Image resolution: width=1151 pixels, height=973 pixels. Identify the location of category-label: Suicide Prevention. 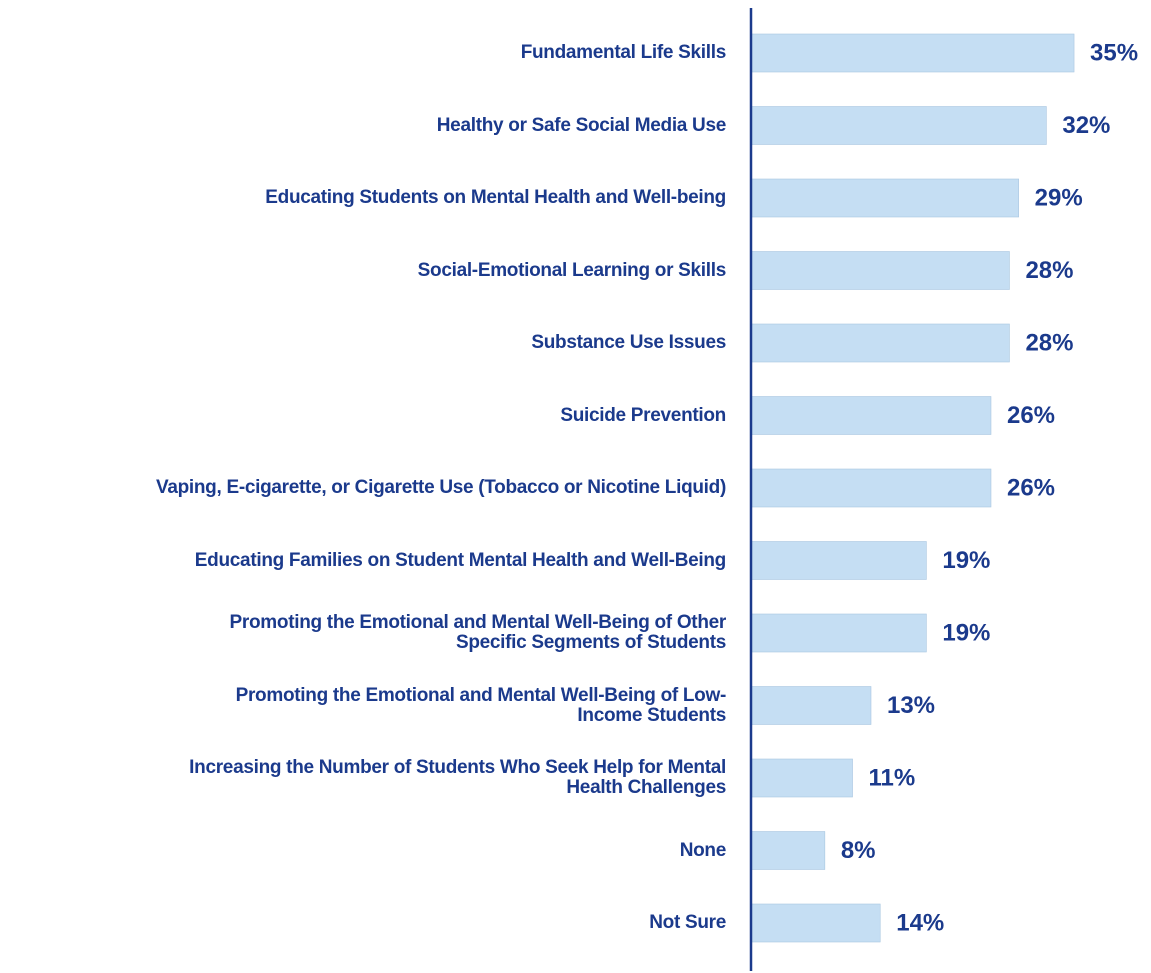
(643, 415).